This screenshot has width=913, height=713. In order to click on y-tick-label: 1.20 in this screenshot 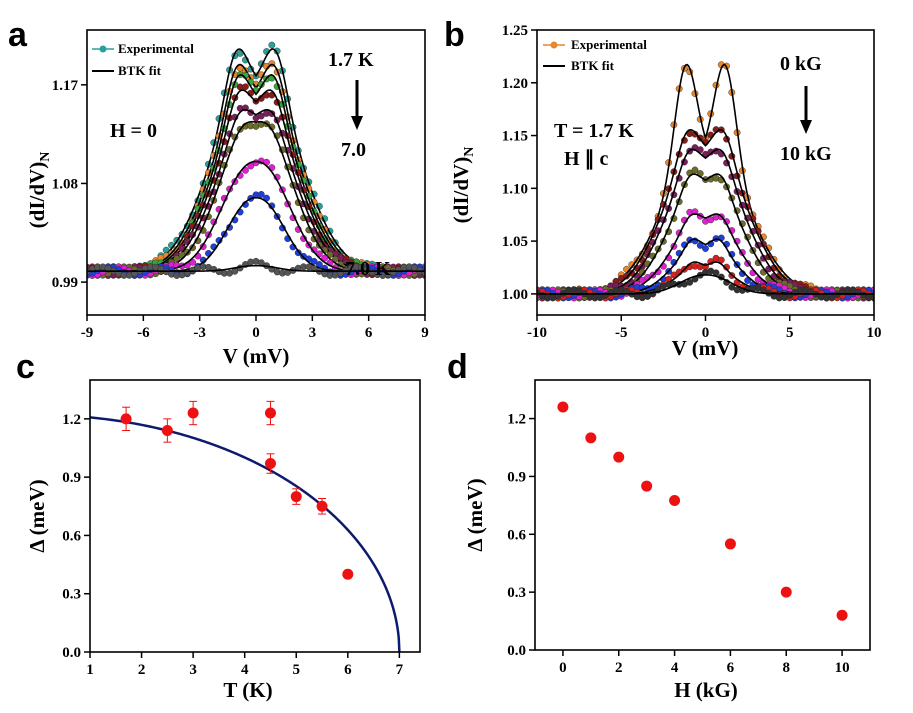, I will do `click(515, 84)`.